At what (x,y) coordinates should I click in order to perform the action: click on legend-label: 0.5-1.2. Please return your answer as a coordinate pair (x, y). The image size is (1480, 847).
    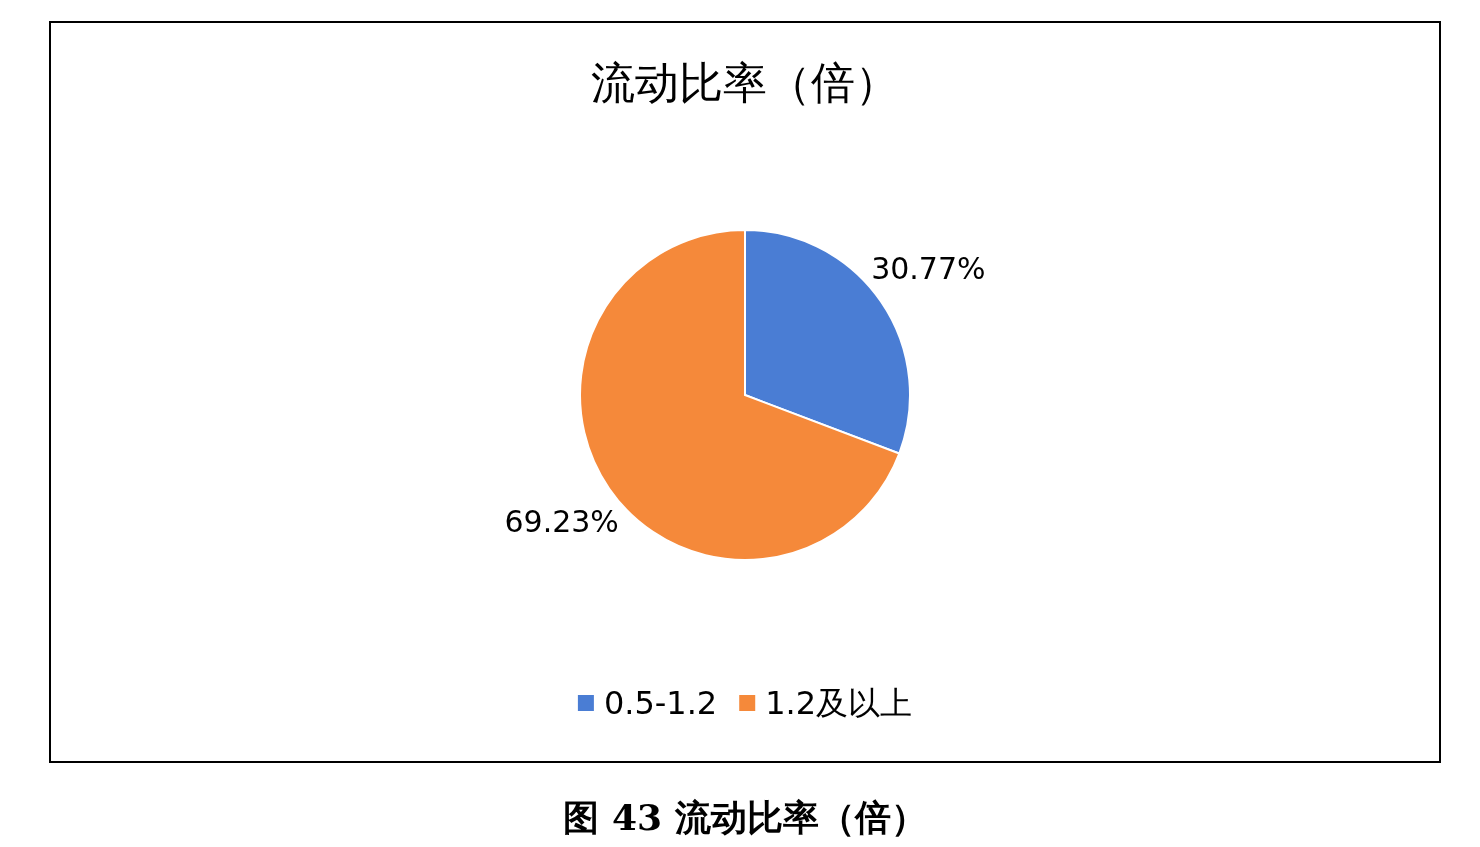
    Looking at the image, I should click on (660, 703).